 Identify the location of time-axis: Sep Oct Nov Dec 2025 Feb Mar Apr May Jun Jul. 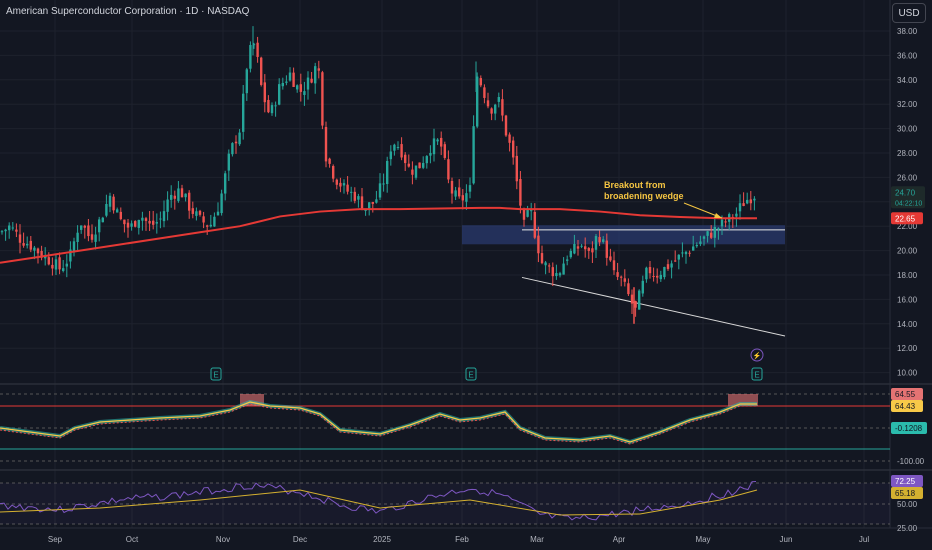
(458, 539).